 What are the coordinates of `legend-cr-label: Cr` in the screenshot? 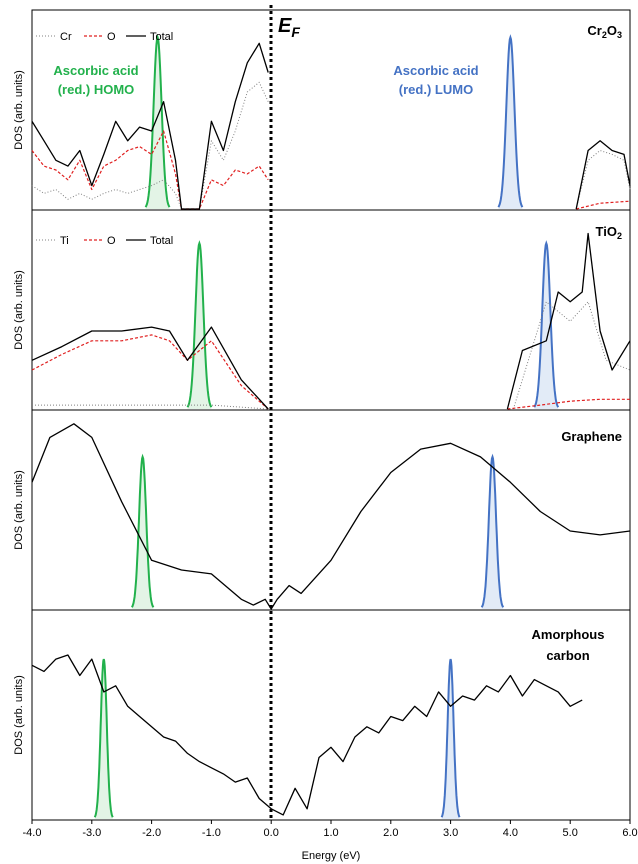 It's located at (66, 37).